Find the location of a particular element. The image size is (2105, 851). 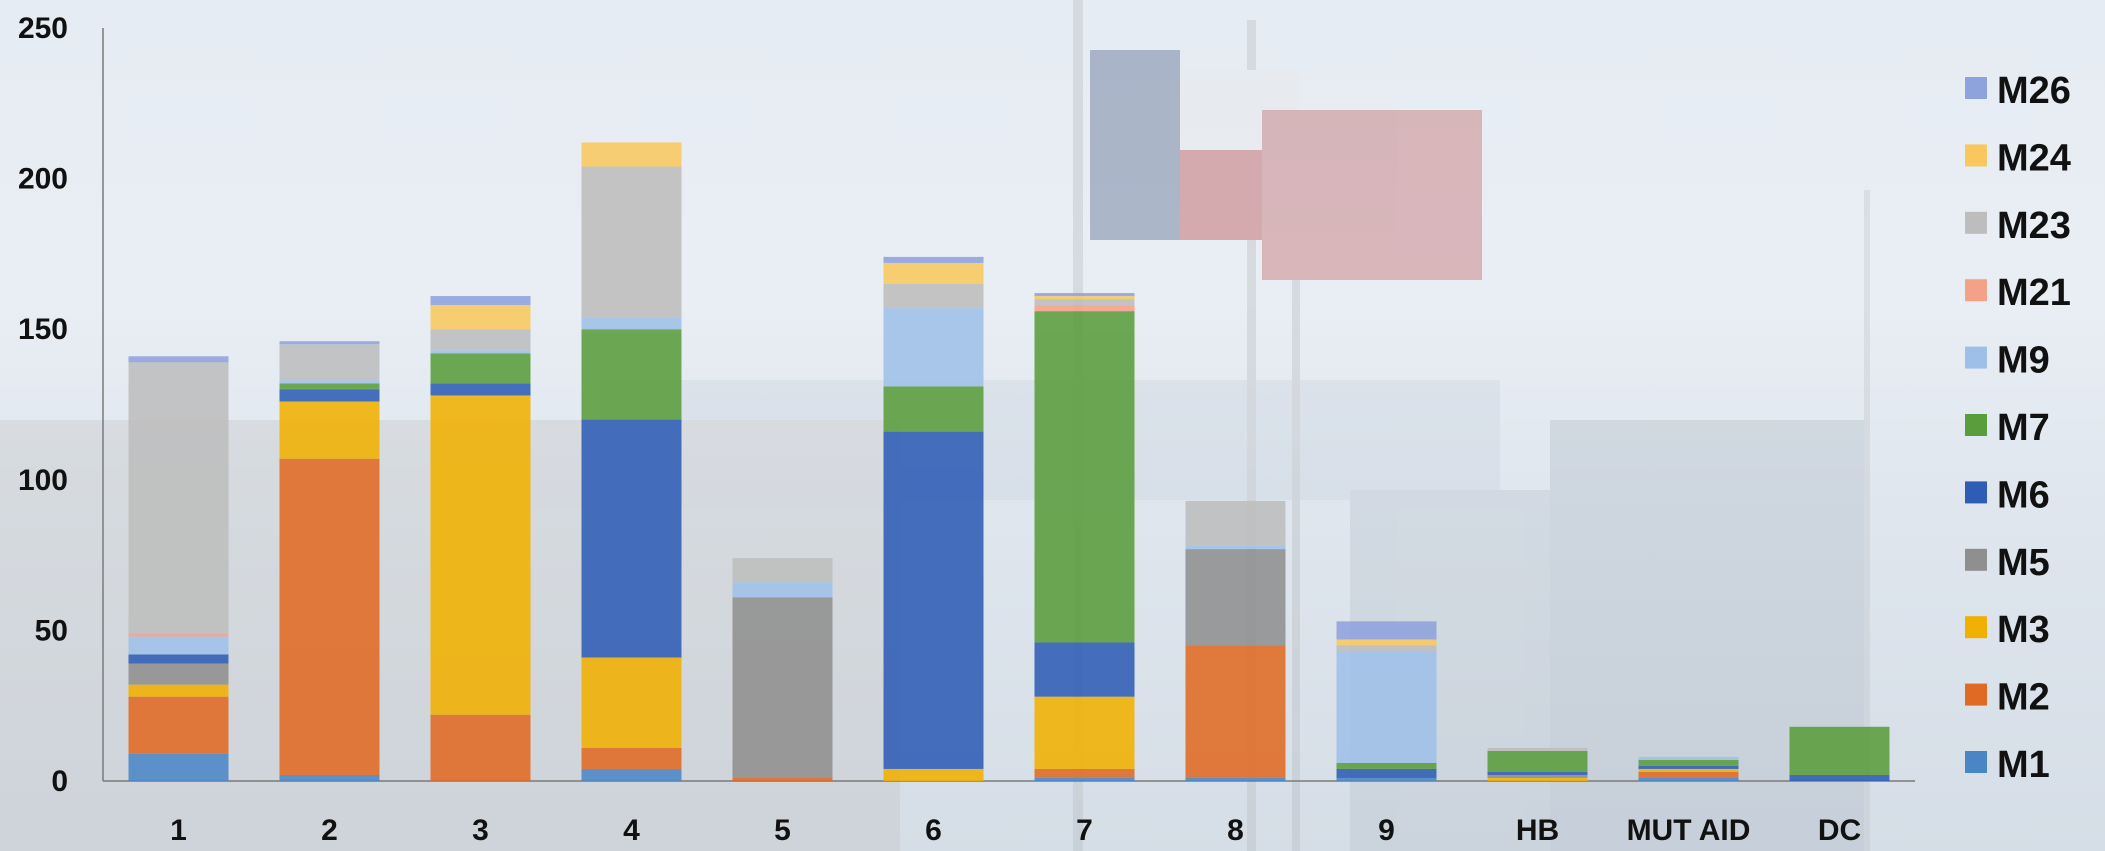

x-tick-label: MUT AID is located at coordinates (1689, 830).